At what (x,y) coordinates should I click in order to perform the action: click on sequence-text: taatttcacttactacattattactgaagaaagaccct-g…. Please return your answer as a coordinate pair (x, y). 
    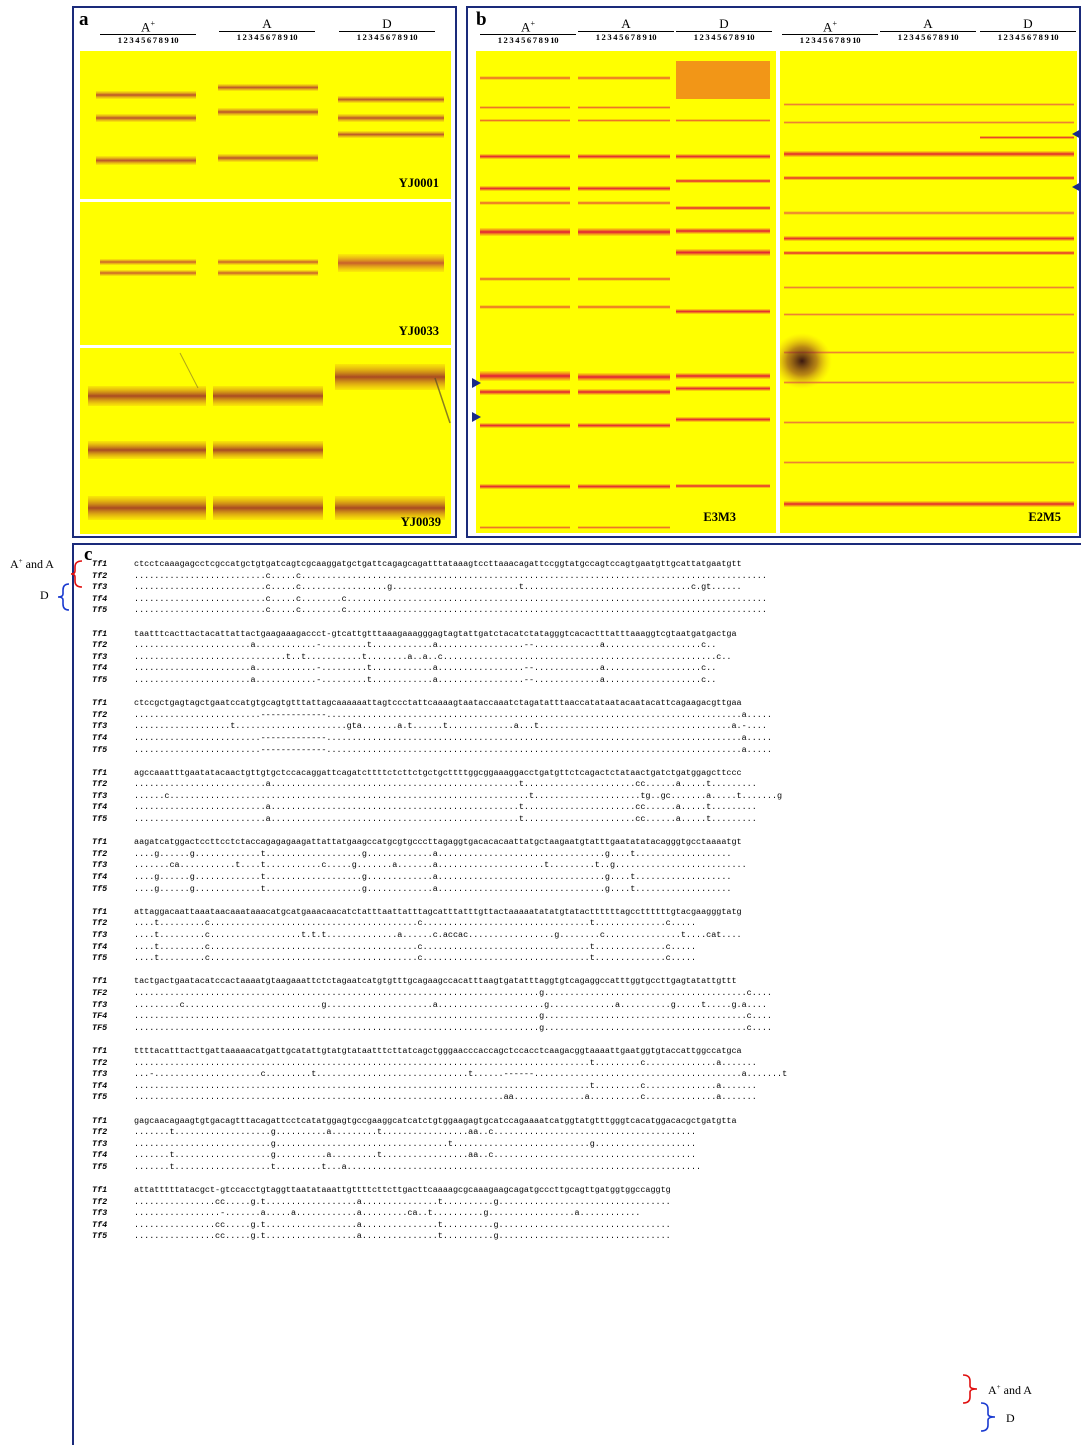
    Looking at the image, I should click on (435, 633).